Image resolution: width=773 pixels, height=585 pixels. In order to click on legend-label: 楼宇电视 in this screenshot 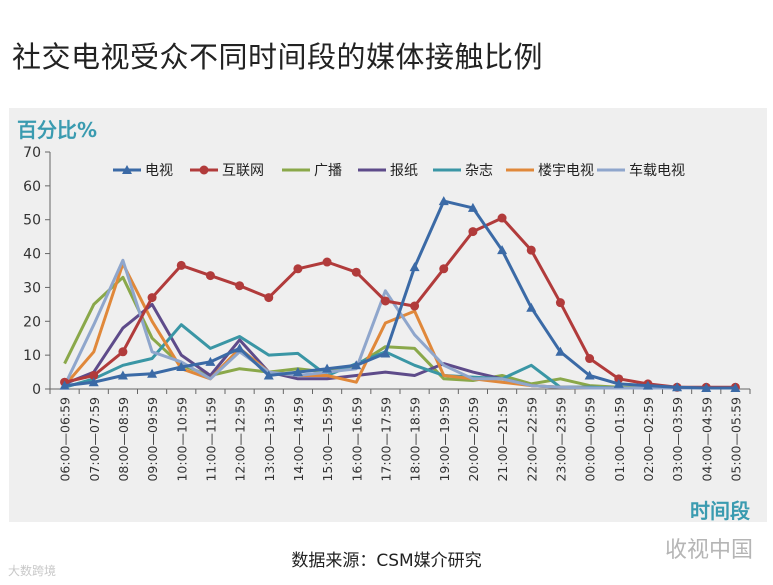, I will do `click(566, 171)`.